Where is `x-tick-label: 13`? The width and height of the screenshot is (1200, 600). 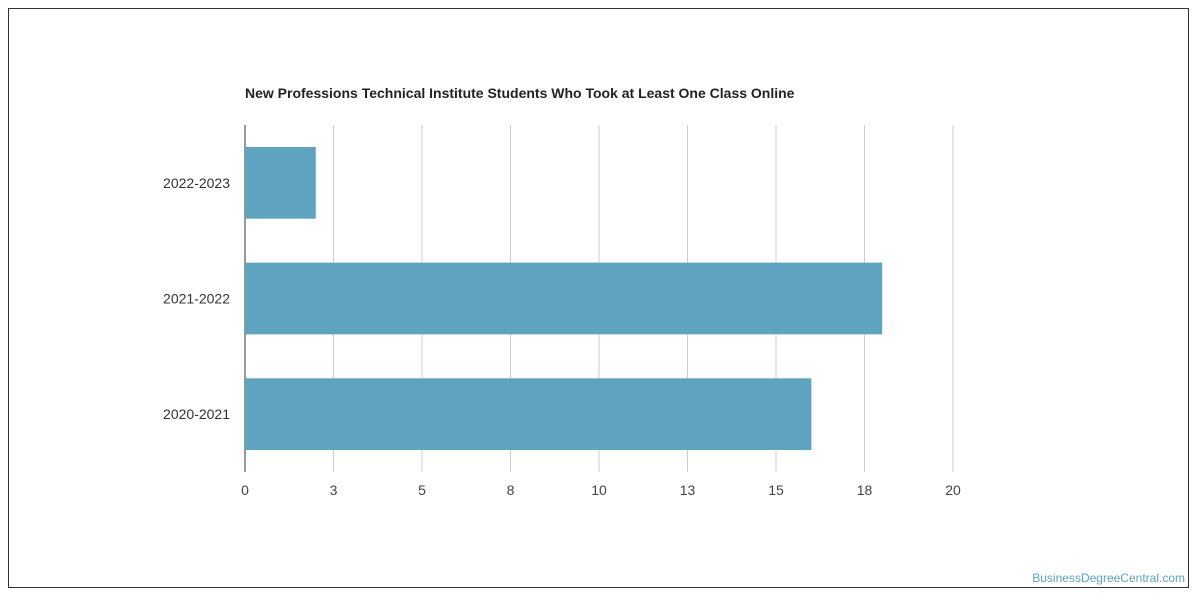
x-tick-label: 13 is located at coordinates (688, 490).